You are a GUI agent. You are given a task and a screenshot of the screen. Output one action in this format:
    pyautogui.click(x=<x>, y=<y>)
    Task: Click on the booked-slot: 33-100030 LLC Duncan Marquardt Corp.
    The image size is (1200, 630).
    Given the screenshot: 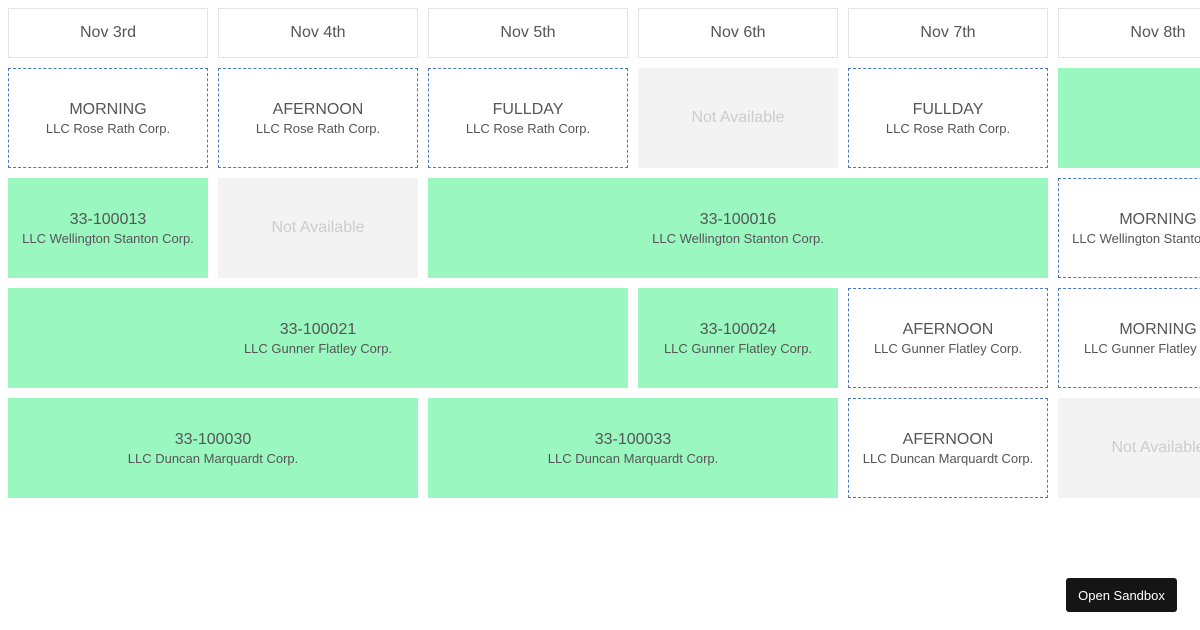 What is the action you would take?
    pyautogui.click(x=213, y=448)
    